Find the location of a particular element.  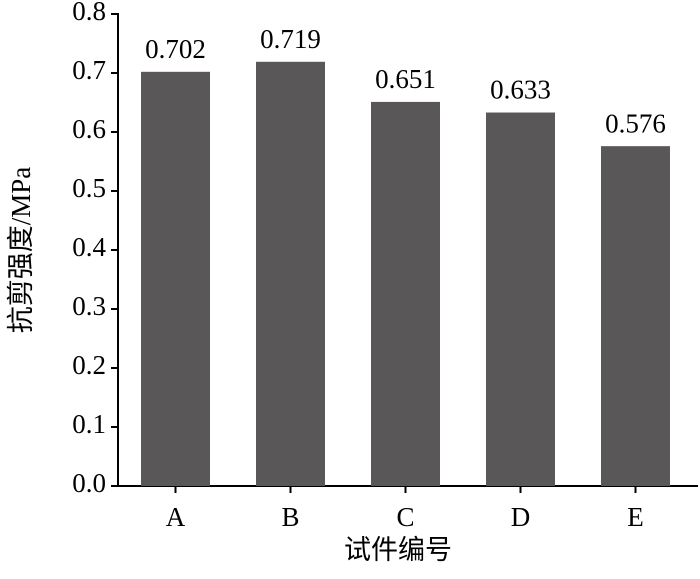

y-tick-label: 0.3 is located at coordinates (89, 306).